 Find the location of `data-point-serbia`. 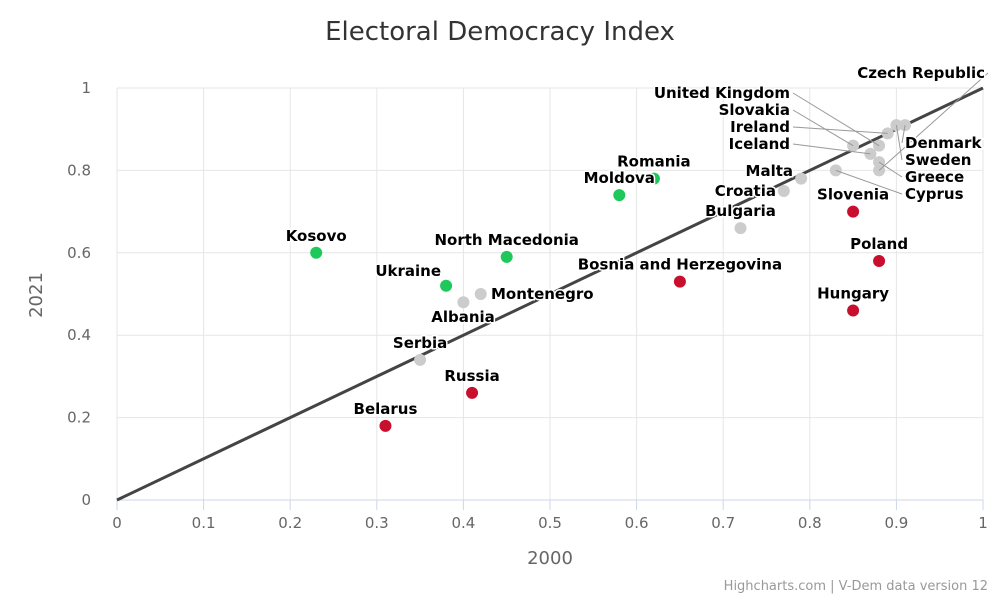

data-point-serbia is located at coordinates (420, 359).